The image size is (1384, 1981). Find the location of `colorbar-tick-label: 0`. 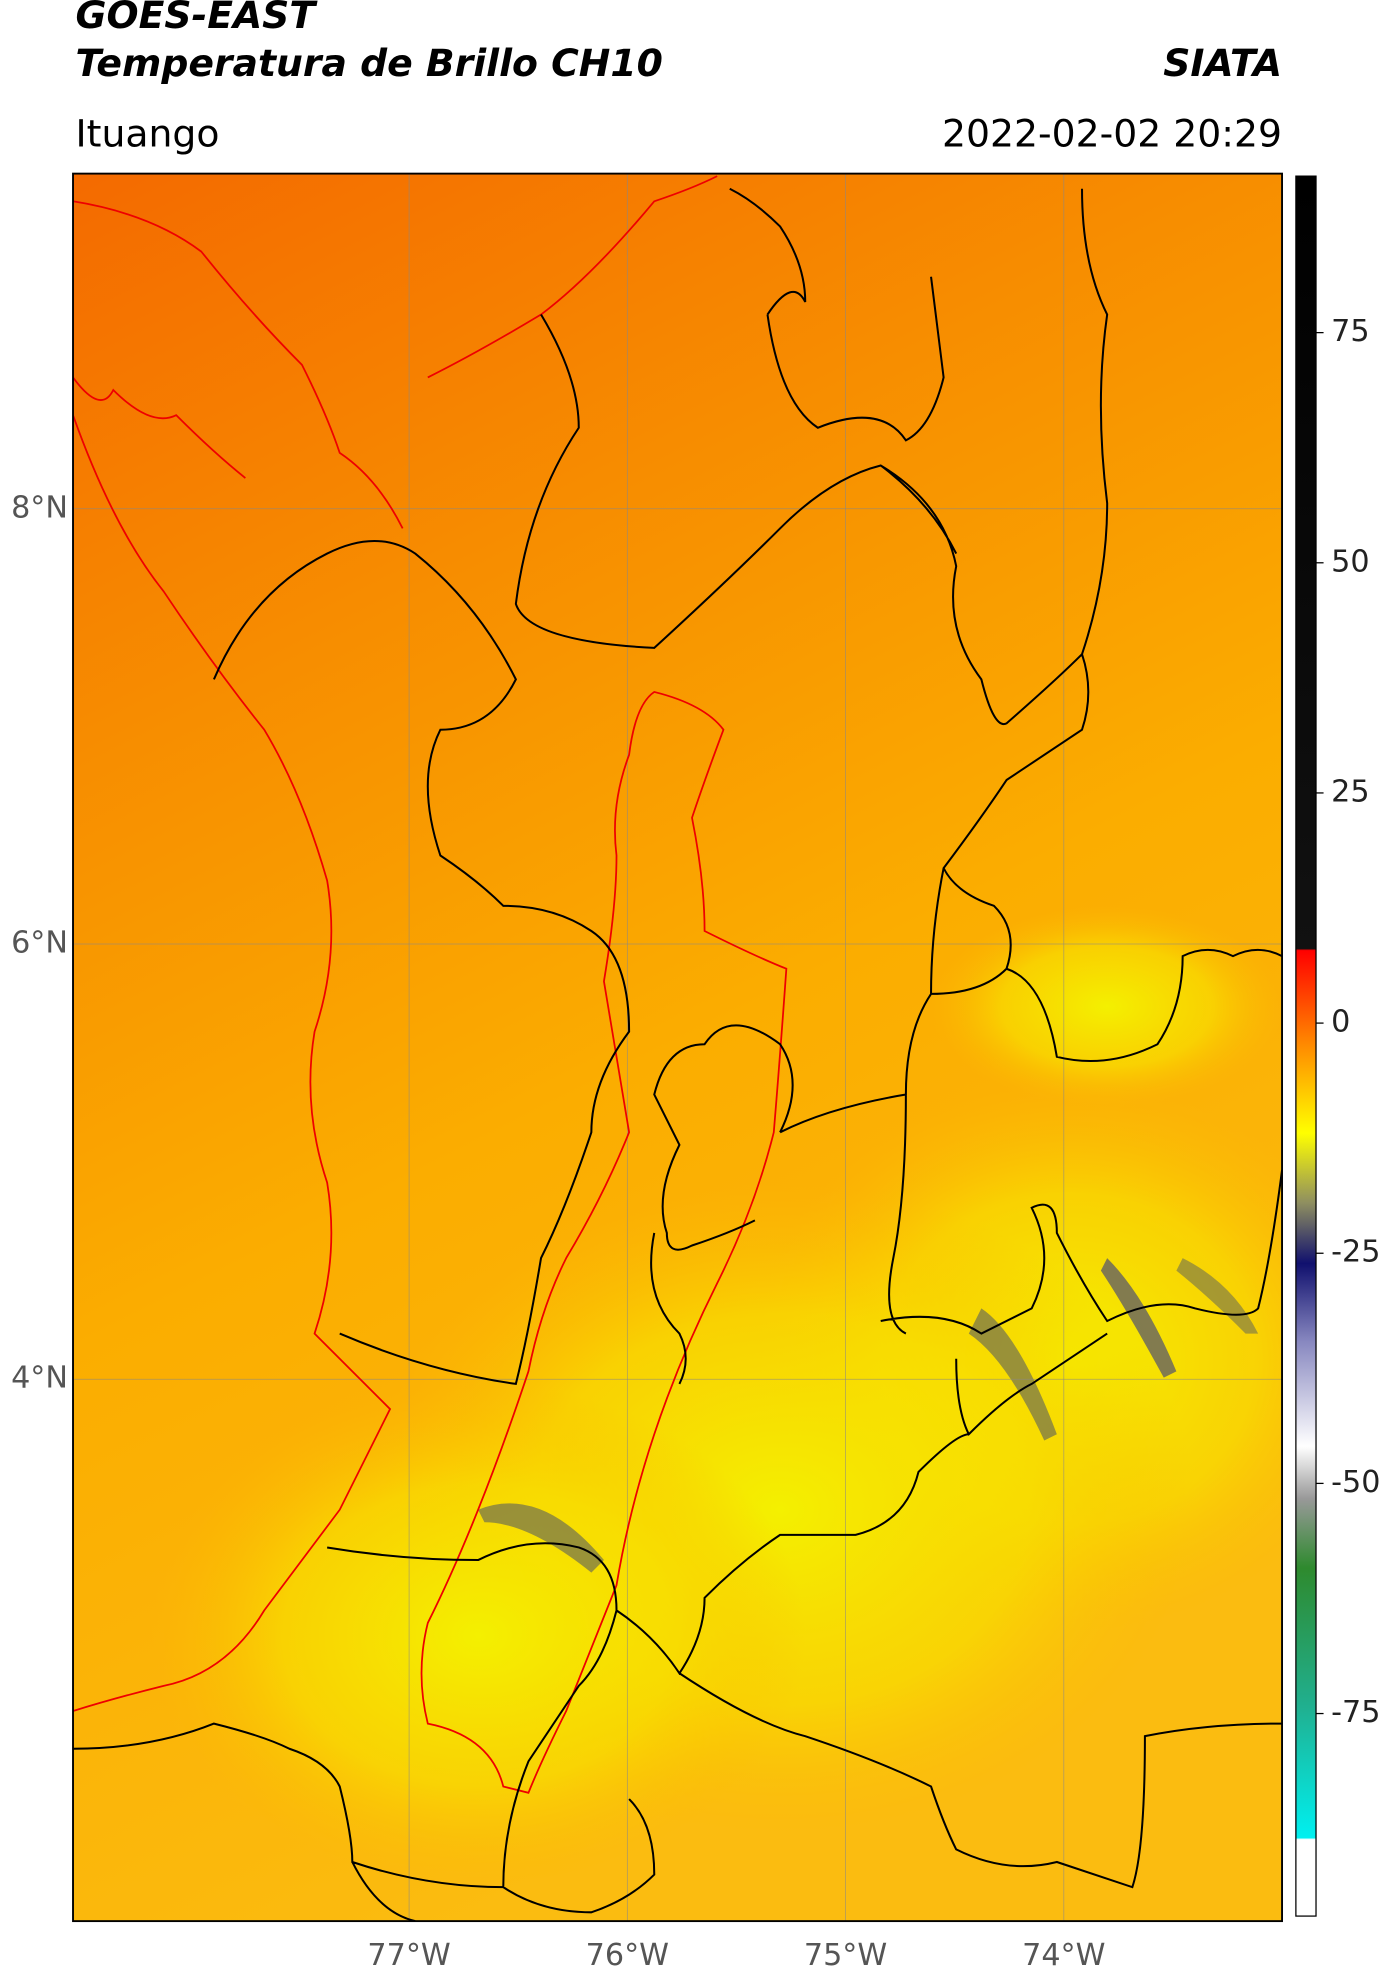

colorbar-tick-label: 0 is located at coordinates (1340, 1022).